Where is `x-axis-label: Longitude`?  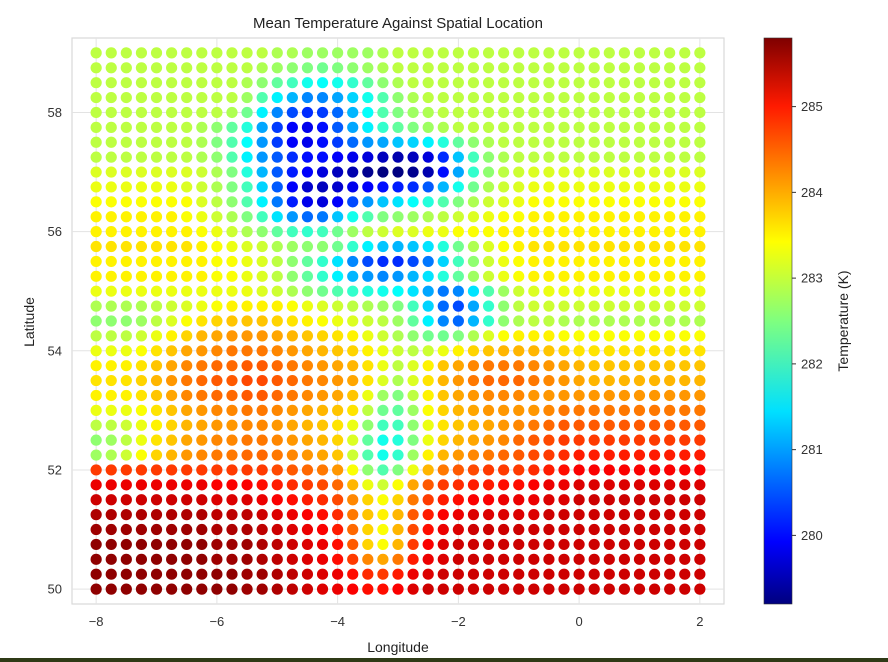
x-axis-label: Longitude is located at coordinates (398, 647).